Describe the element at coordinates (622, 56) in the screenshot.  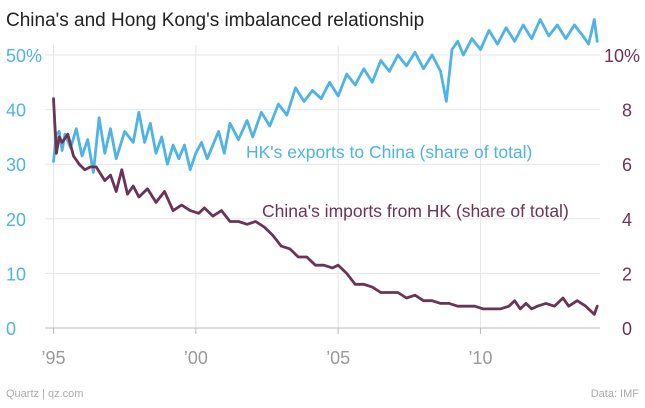
I see `y-right-top-label: 10%` at that location.